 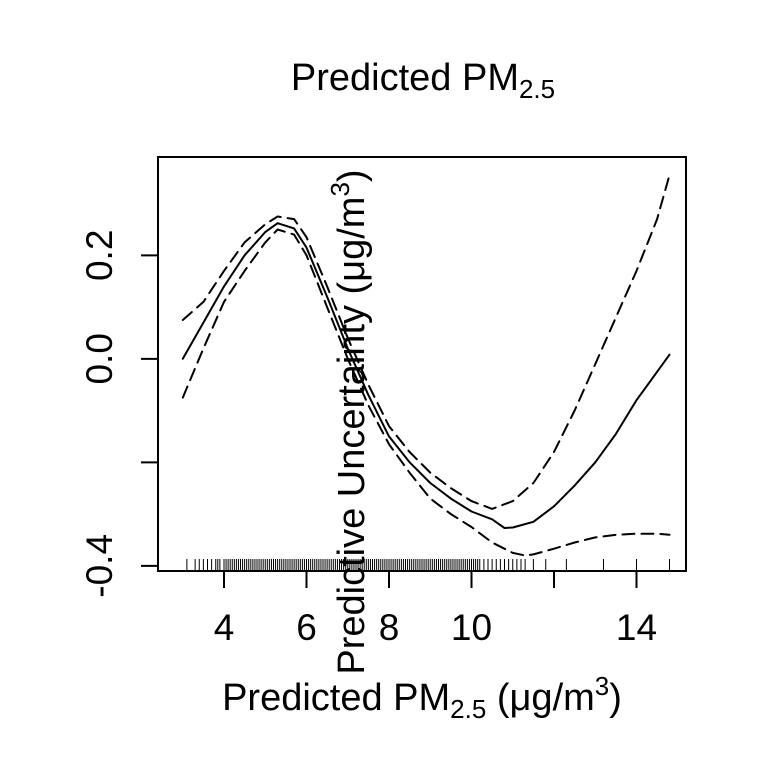 I want to click on chart-title-subscript: 2.5, so click(x=537, y=89).